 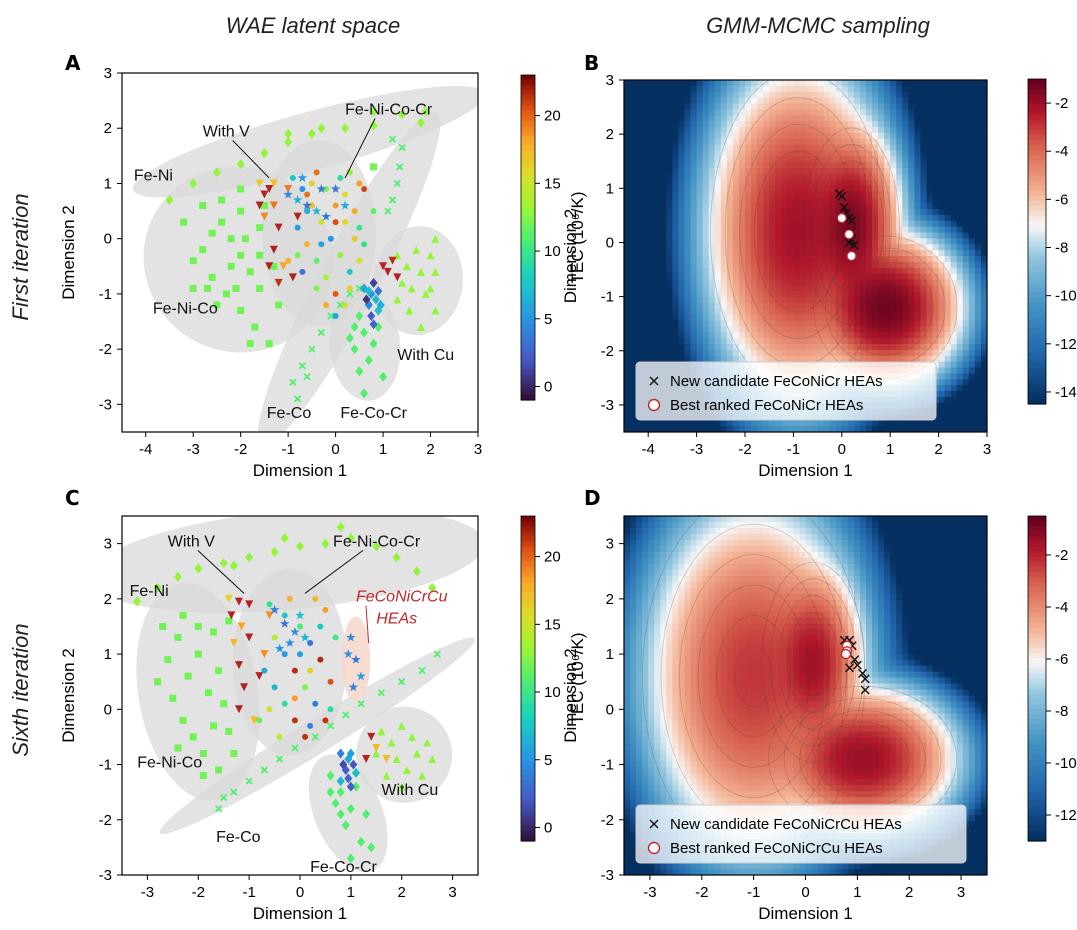 What do you see at coordinates (335, 449) in the screenshot?
I see `x-tick-label: 0` at bounding box center [335, 449].